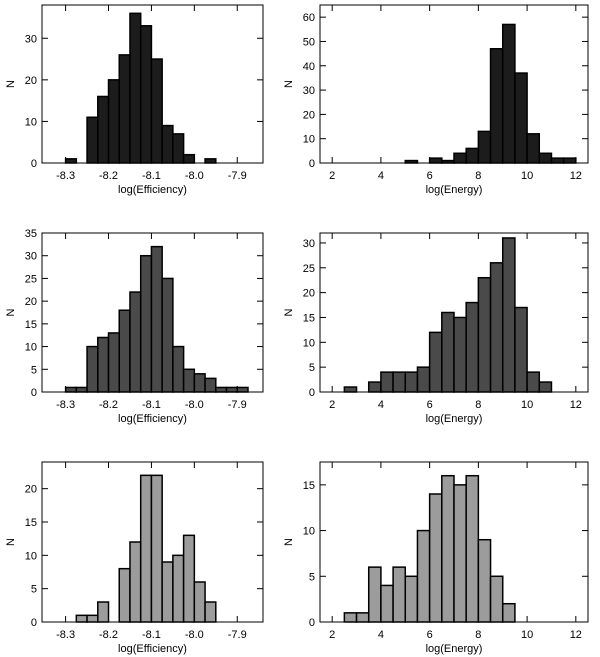 This screenshot has height=657, width=600. I want to click on y-tick-label: 50, so click(309, 42).